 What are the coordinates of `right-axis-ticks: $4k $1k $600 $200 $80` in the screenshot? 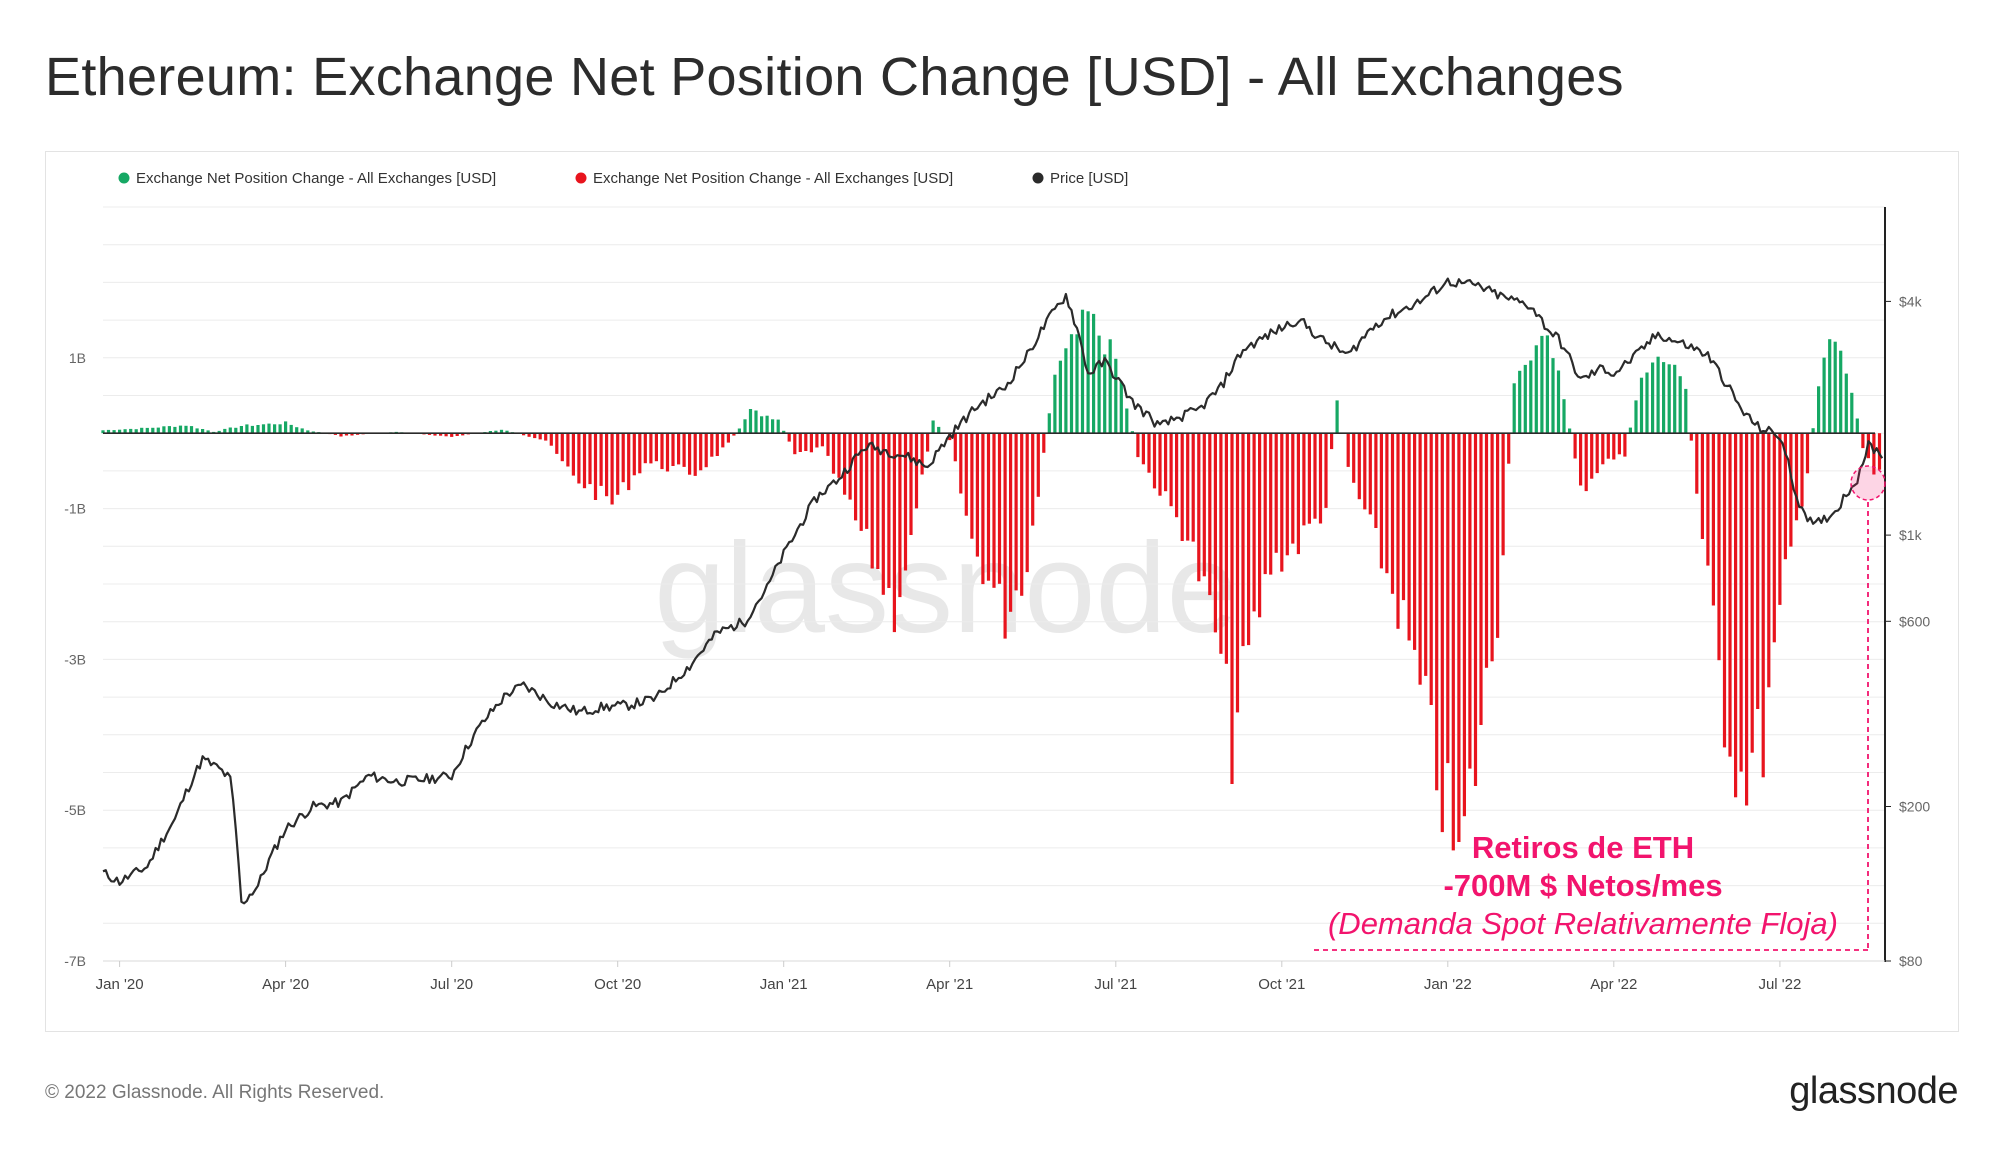 It's located at (1907, 631).